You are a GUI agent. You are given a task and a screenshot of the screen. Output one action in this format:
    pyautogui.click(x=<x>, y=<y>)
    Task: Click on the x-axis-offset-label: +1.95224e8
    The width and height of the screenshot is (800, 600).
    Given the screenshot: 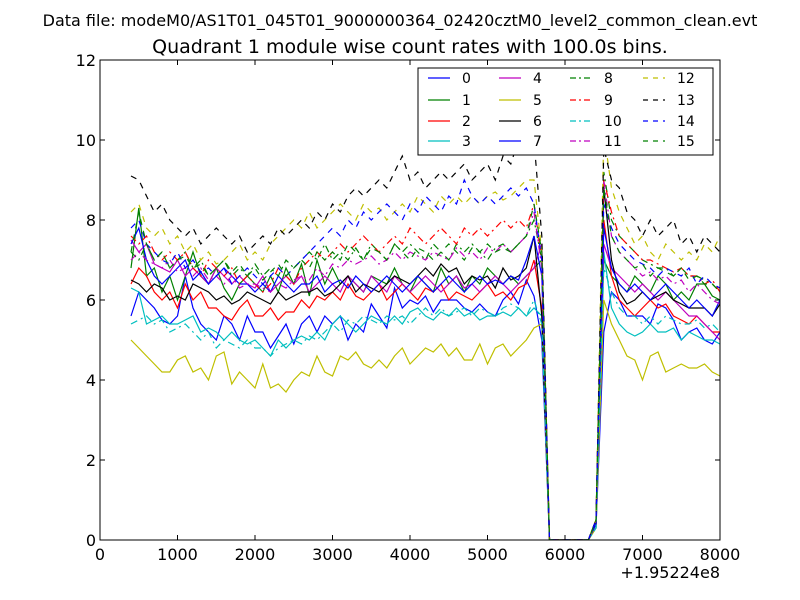 What is the action you would take?
    pyautogui.click(x=670, y=572)
    